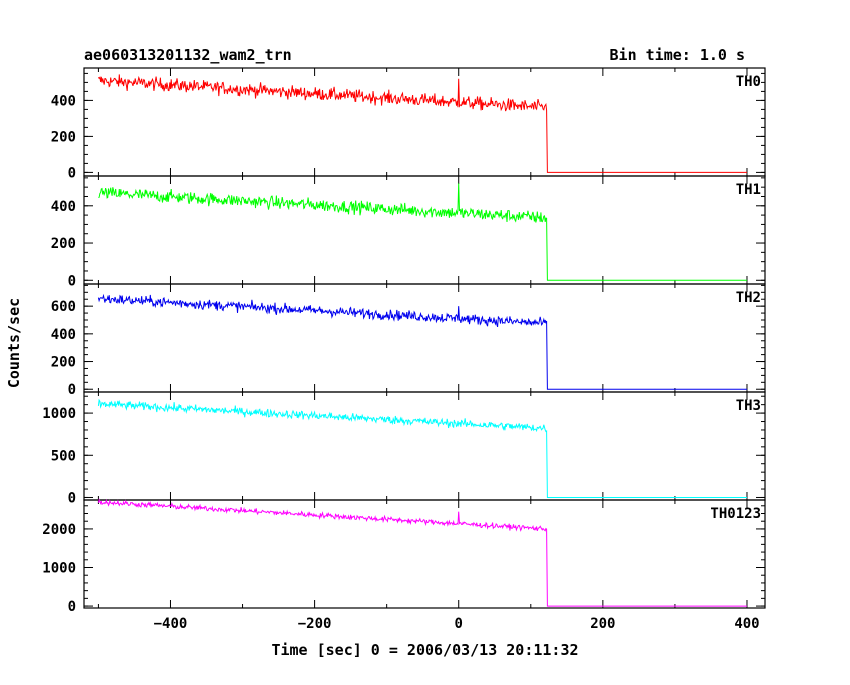 Image resolution: width=850 pixels, height=685 pixels. Describe the element at coordinates (602, 624) in the screenshot. I see `x-tick-label: 200` at that location.